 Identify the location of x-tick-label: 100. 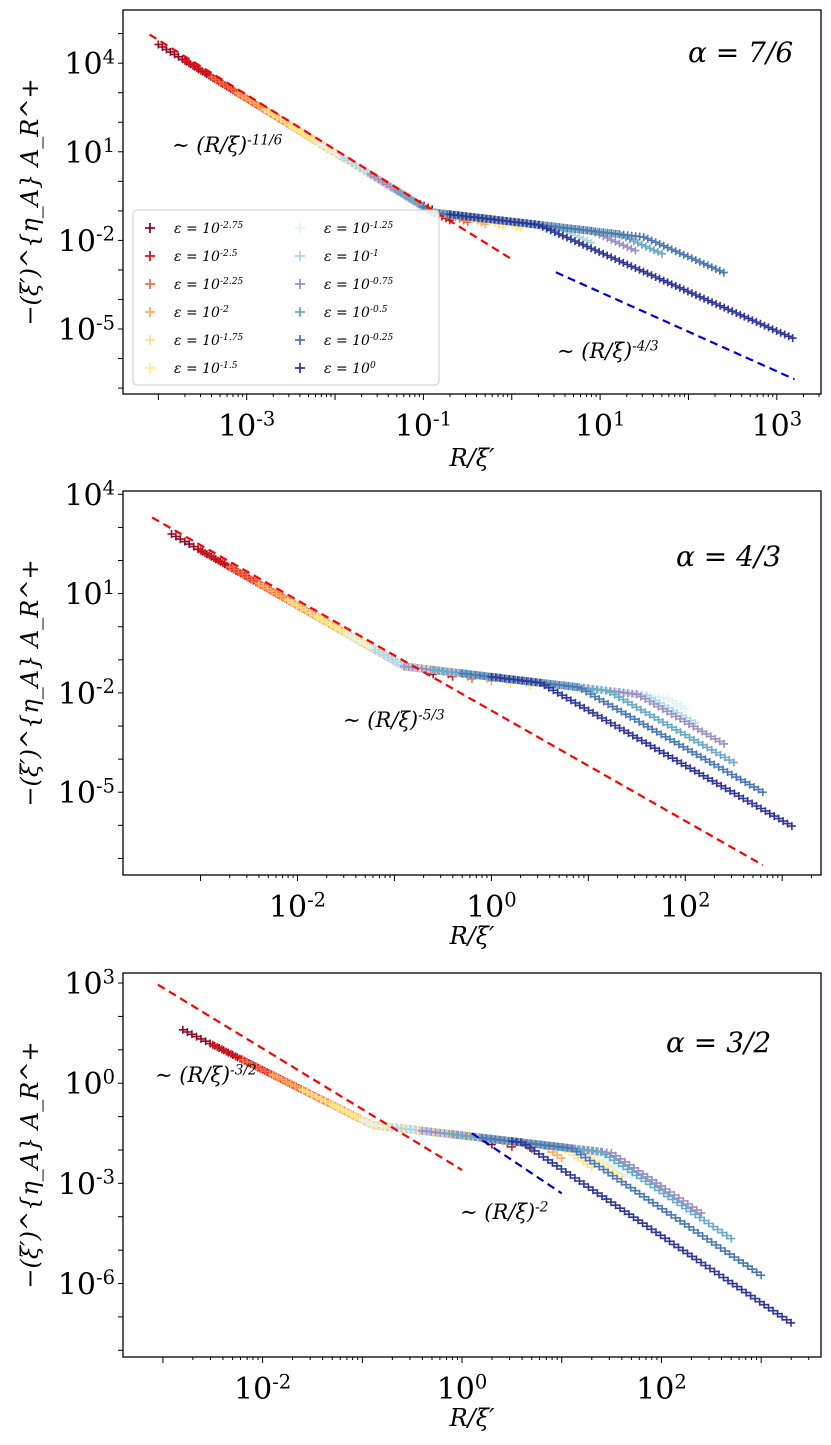
(491, 906).